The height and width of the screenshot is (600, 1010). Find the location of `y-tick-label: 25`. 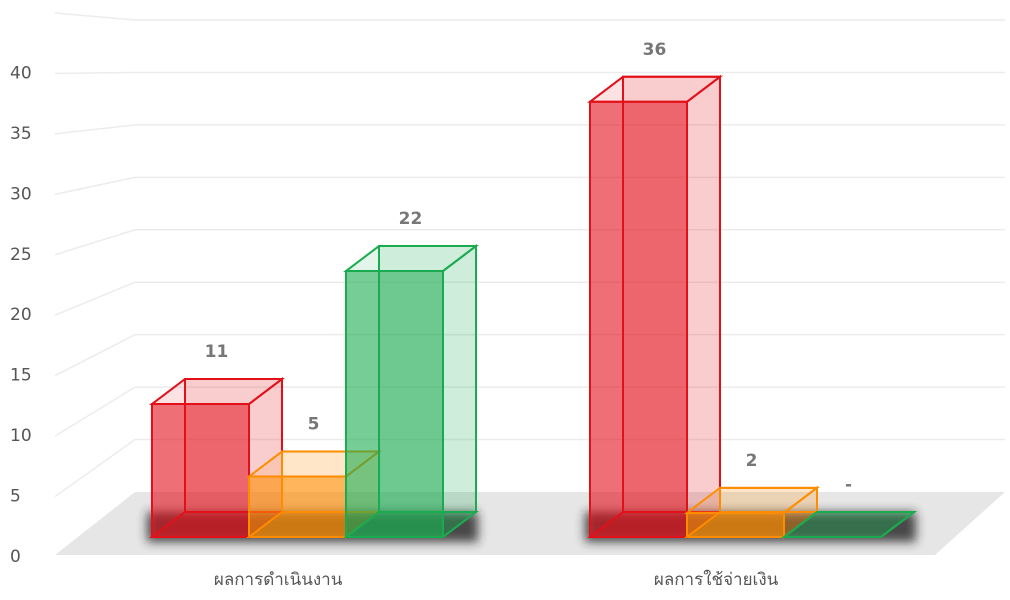

y-tick-label: 25 is located at coordinates (21, 255).